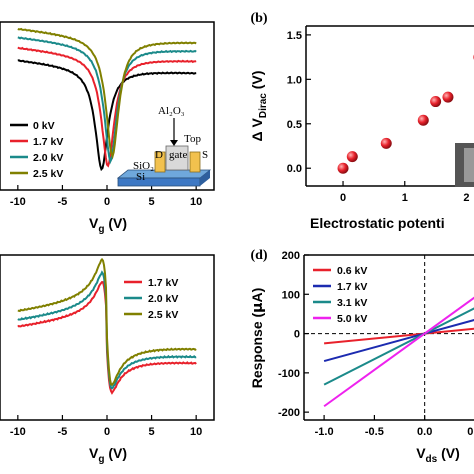 The height and width of the screenshot is (474, 474). What do you see at coordinates (257, 338) in the screenshot?
I see `y-axis-label: Response (μA)` at bounding box center [257, 338].